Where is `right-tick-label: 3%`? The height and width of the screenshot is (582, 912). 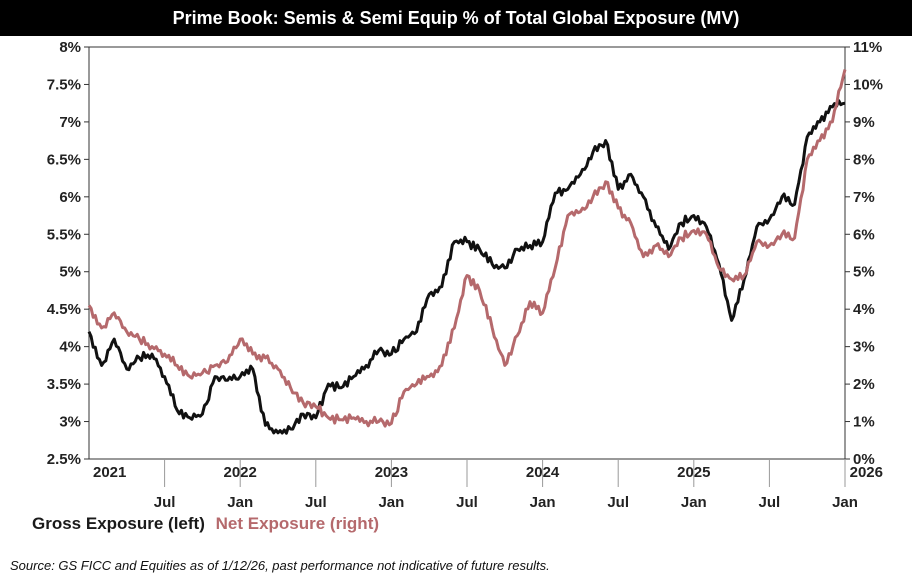
right-tick-label: 3% is located at coordinates (864, 347).